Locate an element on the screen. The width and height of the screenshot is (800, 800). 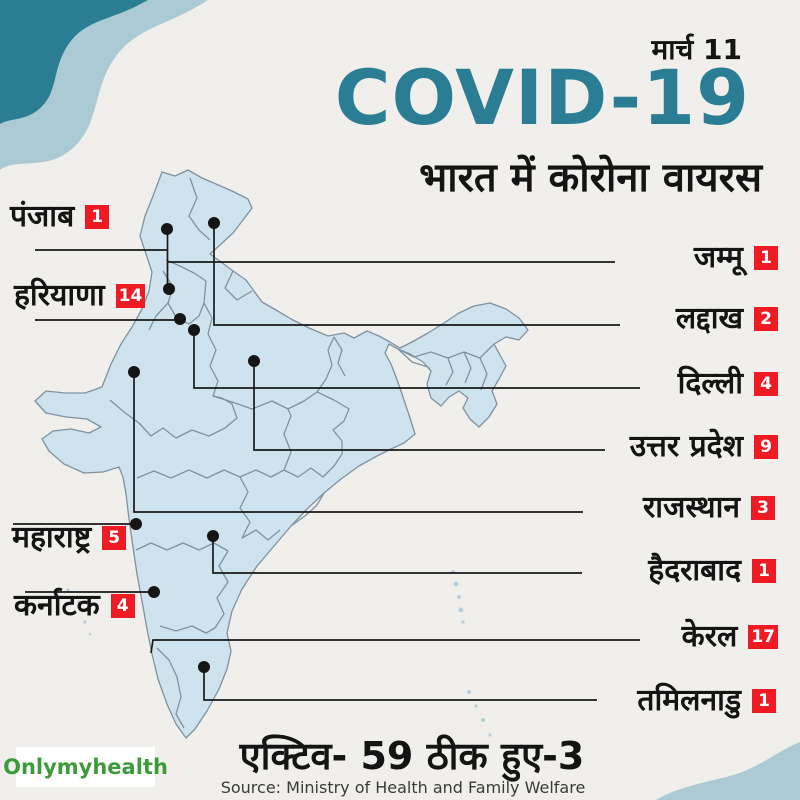
state-label-ladakh: लद्दाख 2 is located at coordinates (727, 319).